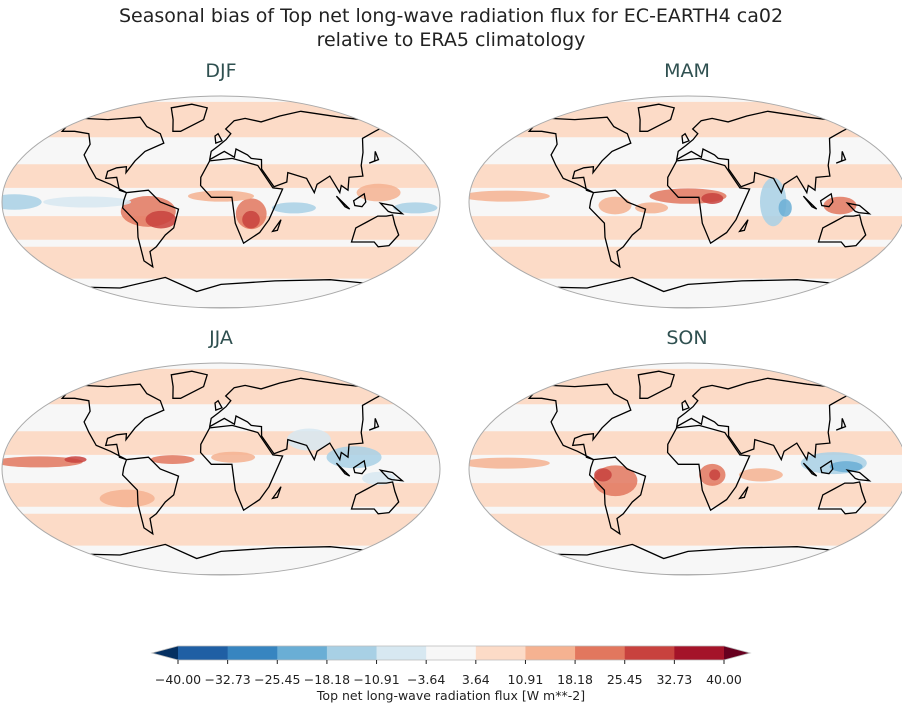  I want to click on map-jja, so click(221, 469).